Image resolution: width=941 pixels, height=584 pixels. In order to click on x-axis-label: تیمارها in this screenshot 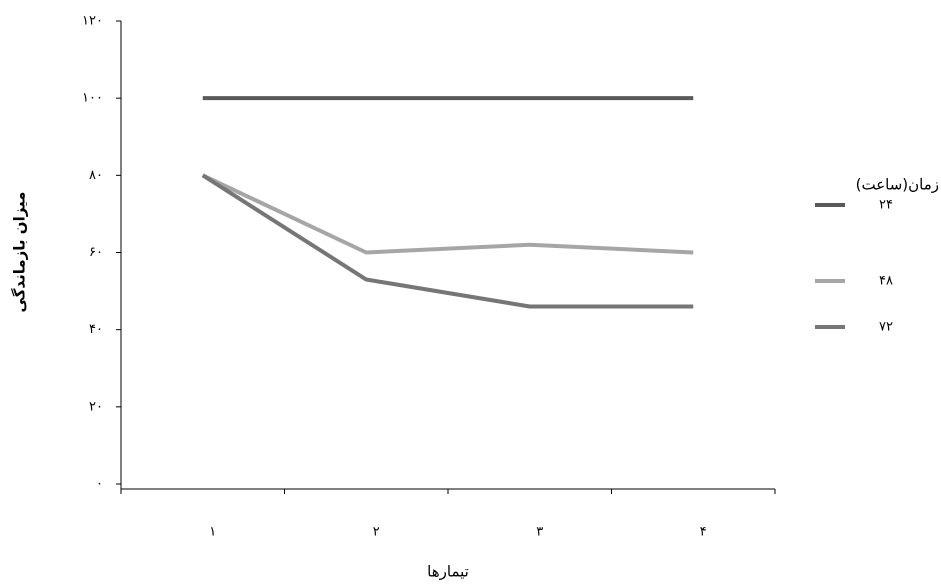, I will do `click(448, 572)`.